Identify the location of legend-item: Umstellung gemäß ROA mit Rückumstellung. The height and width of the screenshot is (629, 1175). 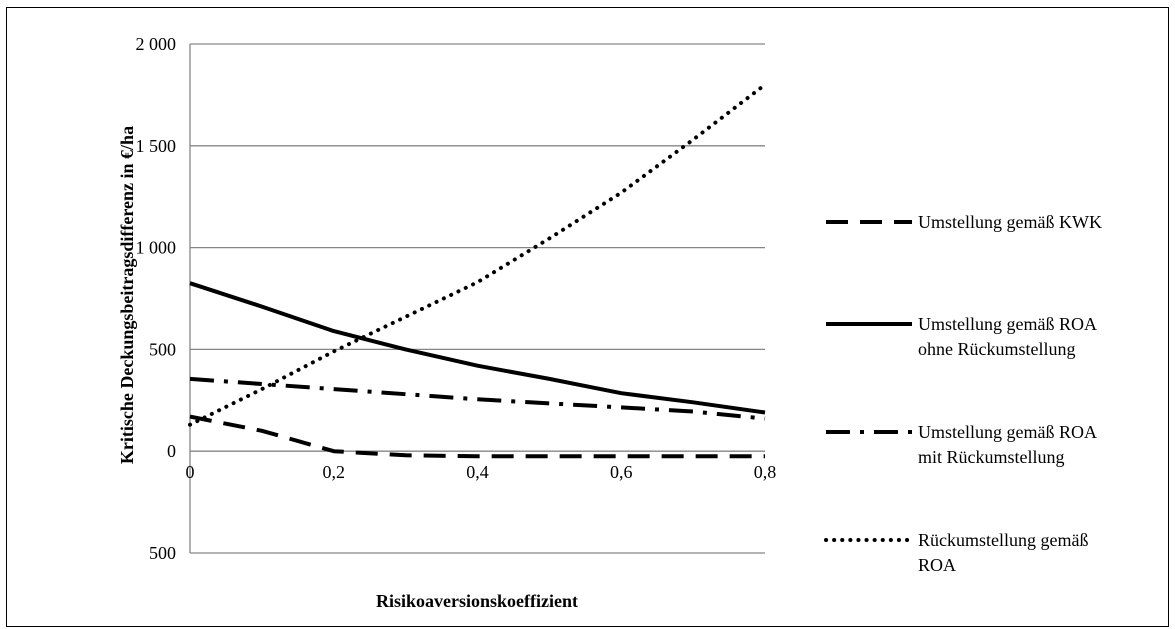
(961, 444).